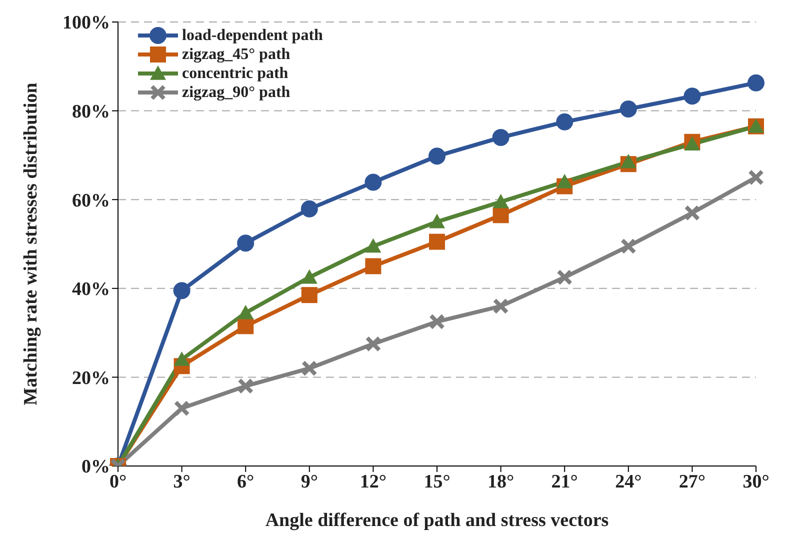 The image size is (786, 550). What do you see at coordinates (437, 481) in the screenshot?
I see `x-tick-label: 15°` at bounding box center [437, 481].